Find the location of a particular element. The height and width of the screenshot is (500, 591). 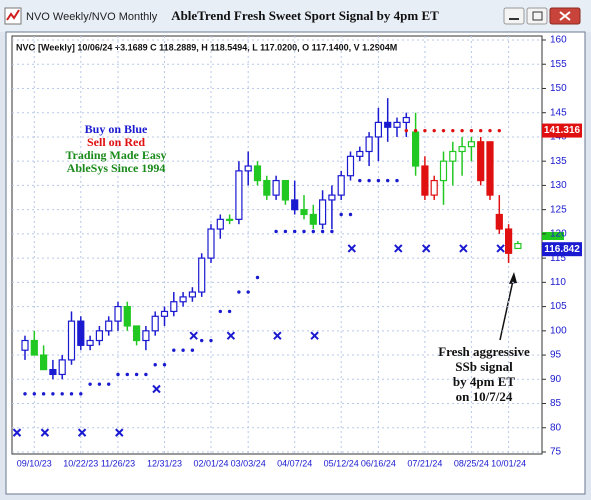

restore-button is located at coordinates (537, 16).